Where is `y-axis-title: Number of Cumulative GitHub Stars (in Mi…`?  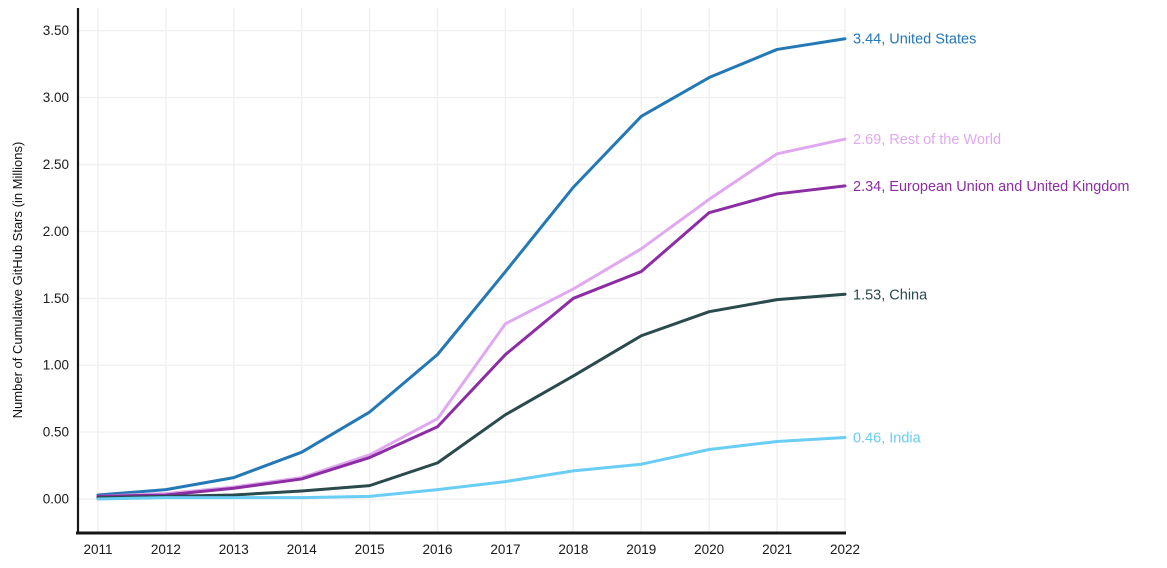
y-axis-title: Number of Cumulative GitHub Stars (in Mi… is located at coordinates (17, 280).